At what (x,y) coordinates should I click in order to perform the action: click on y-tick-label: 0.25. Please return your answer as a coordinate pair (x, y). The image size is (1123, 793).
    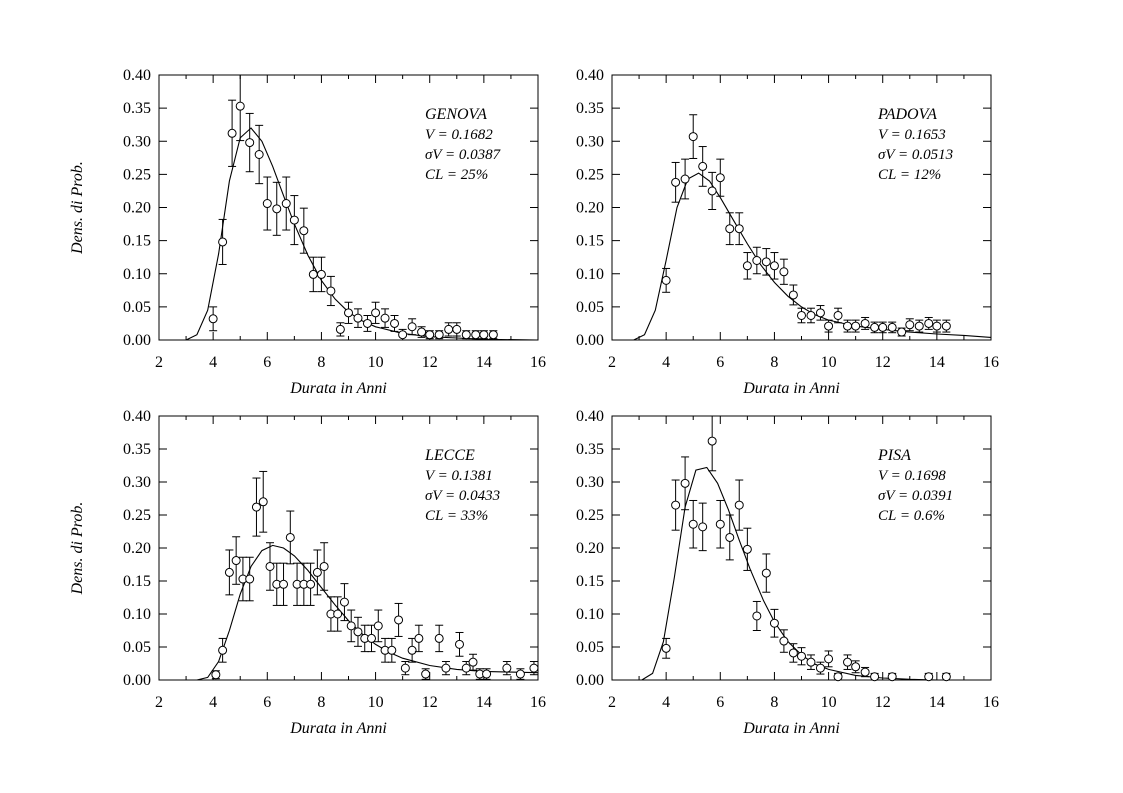
    Looking at the image, I should click on (590, 515).